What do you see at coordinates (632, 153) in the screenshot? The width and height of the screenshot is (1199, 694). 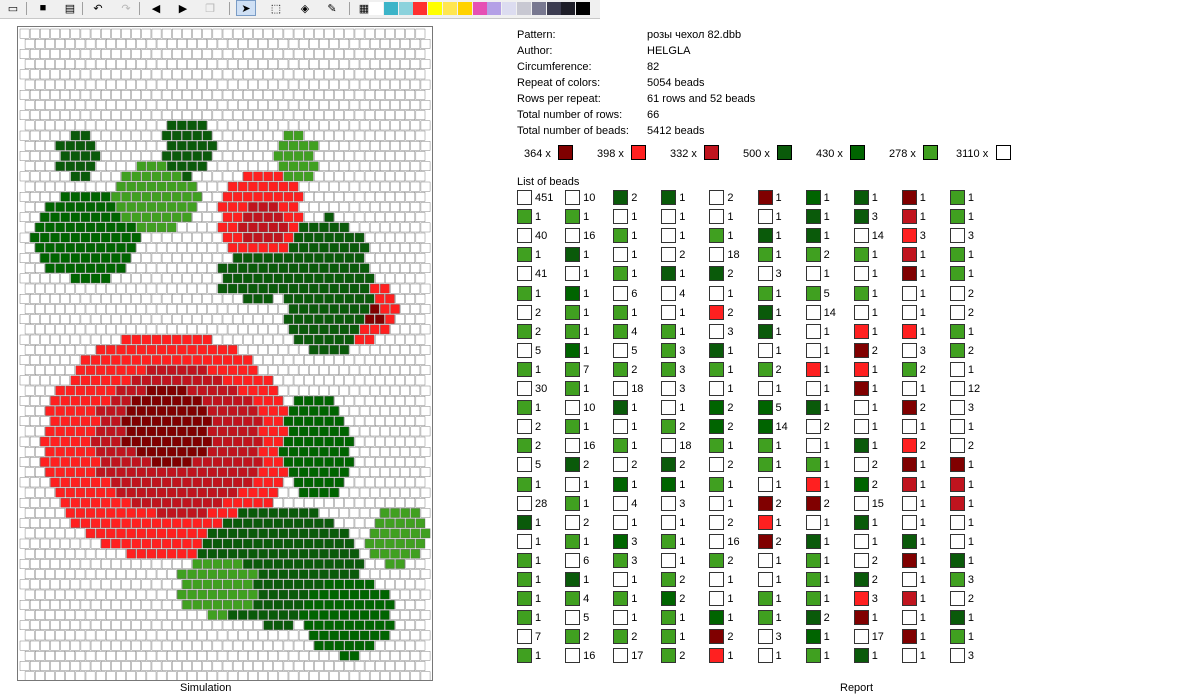 I see `color-summary-item: 398 x` at bounding box center [632, 153].